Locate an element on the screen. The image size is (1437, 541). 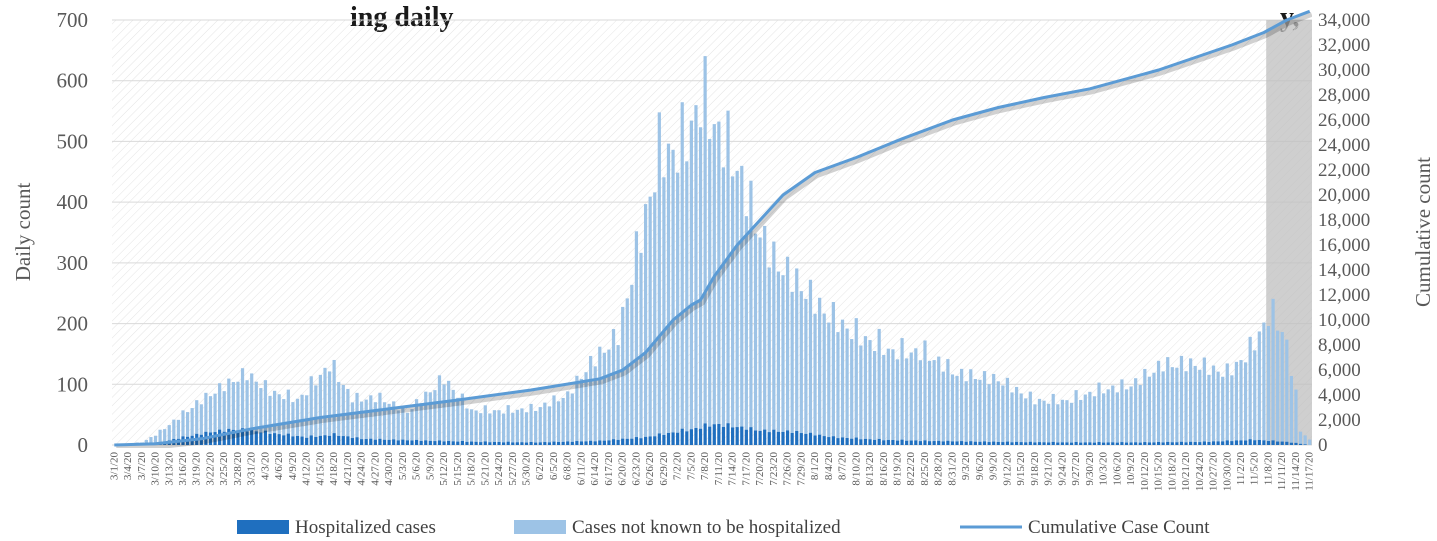
y-right-tick-label: 32,000 is located at coordinates (1344, 45).